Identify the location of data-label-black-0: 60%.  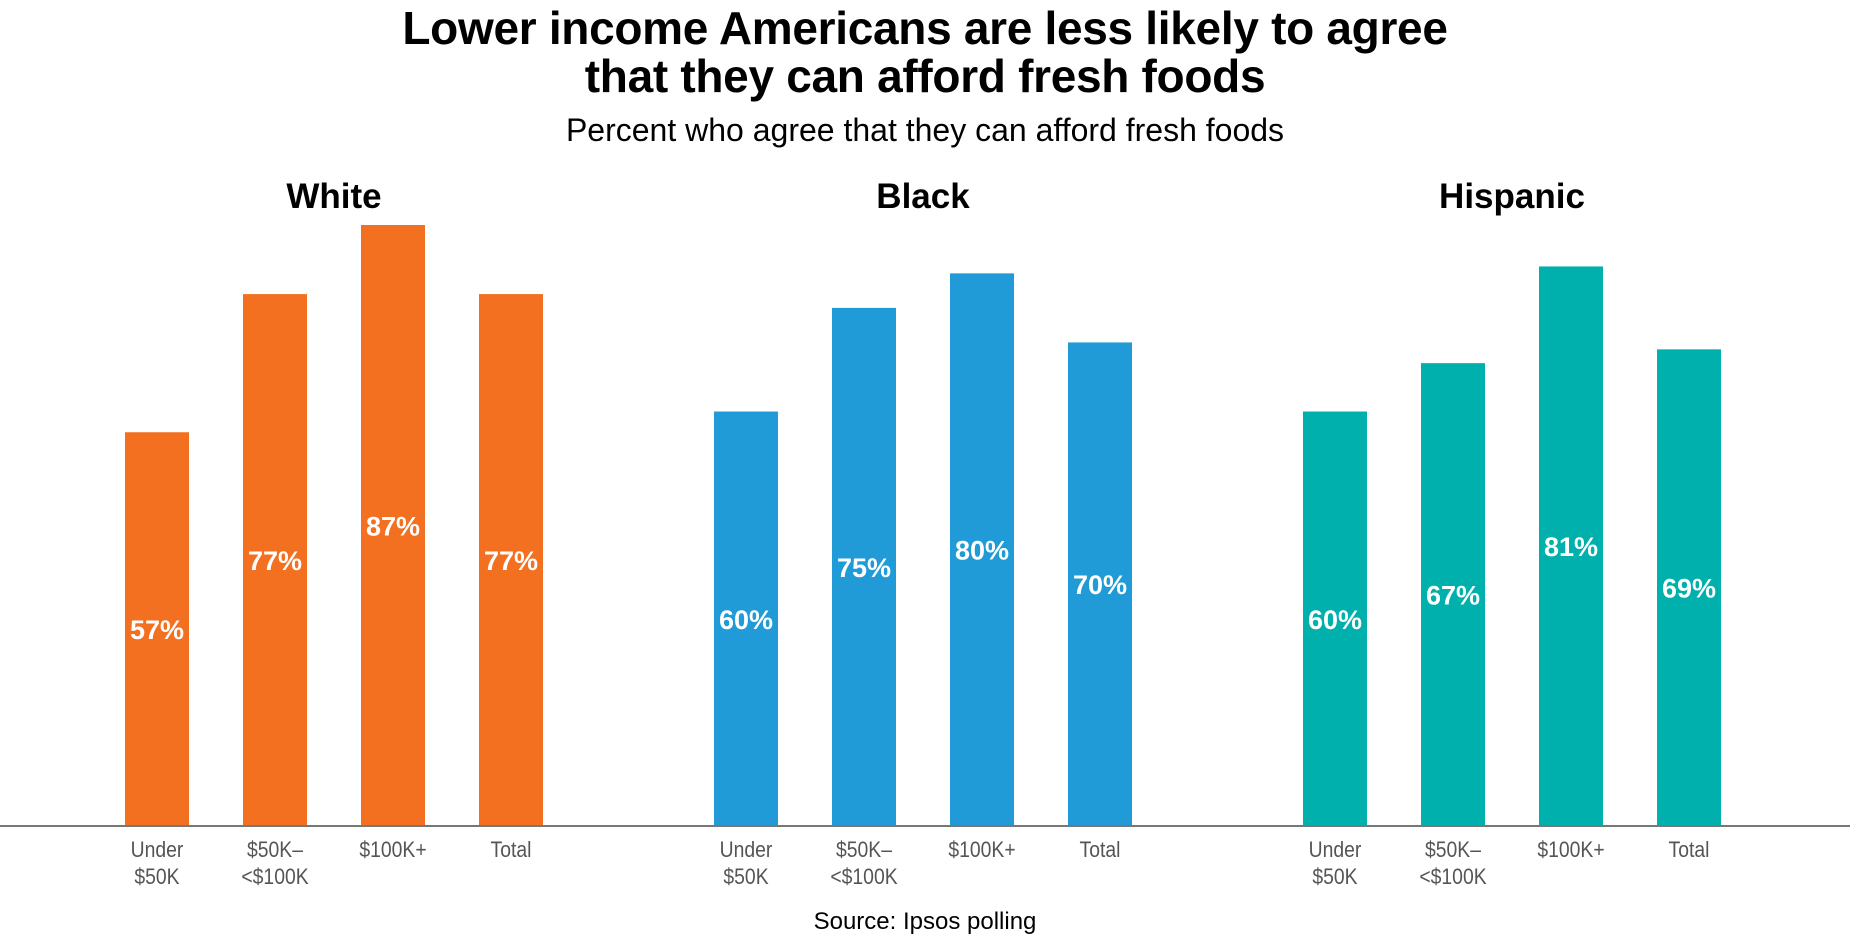
(746, 620).